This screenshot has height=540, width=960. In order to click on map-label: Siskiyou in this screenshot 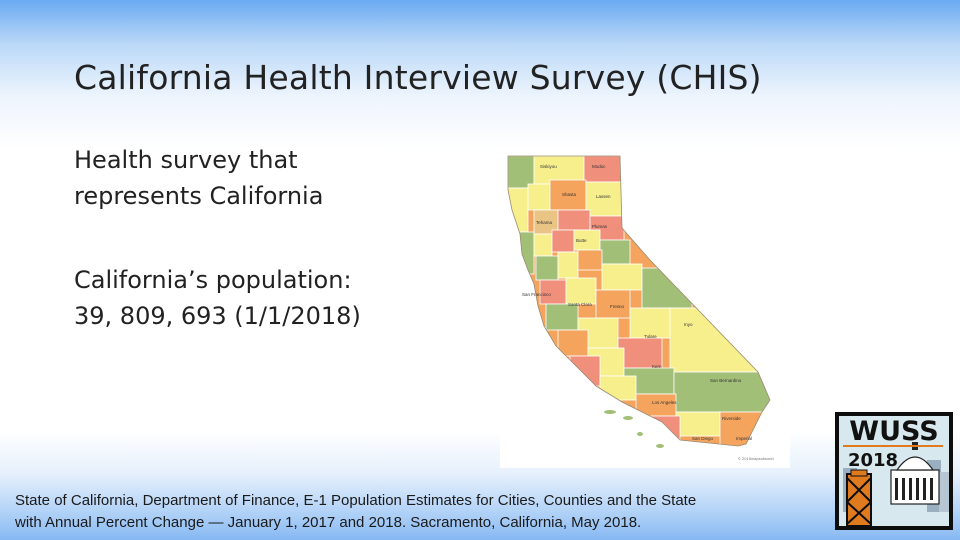, I will do `click(548, 166)`.